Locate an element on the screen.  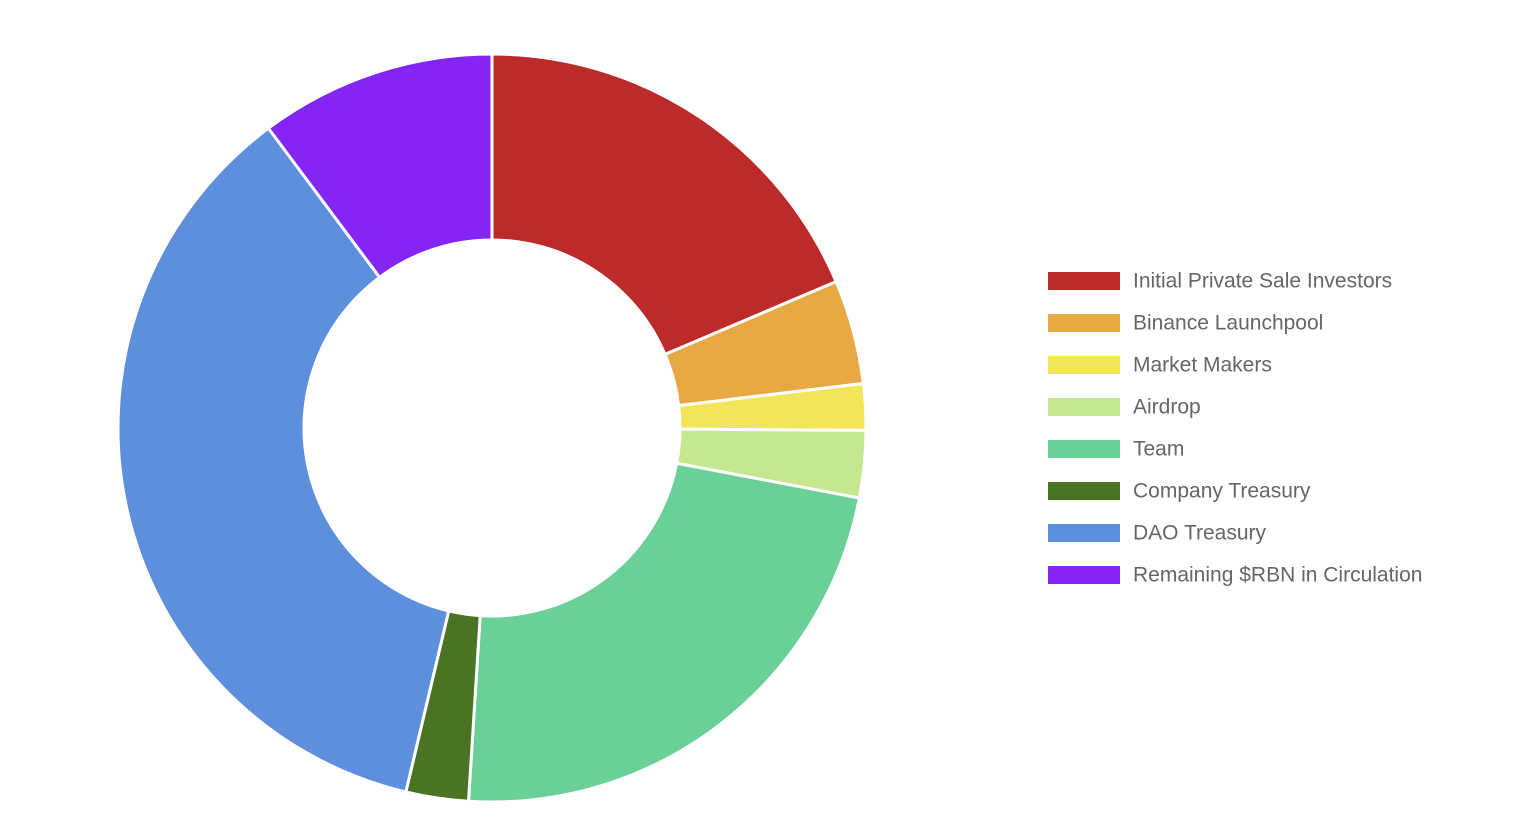
legend-label: Initial Private Sale Investors is located at coordinates (1262, 281).